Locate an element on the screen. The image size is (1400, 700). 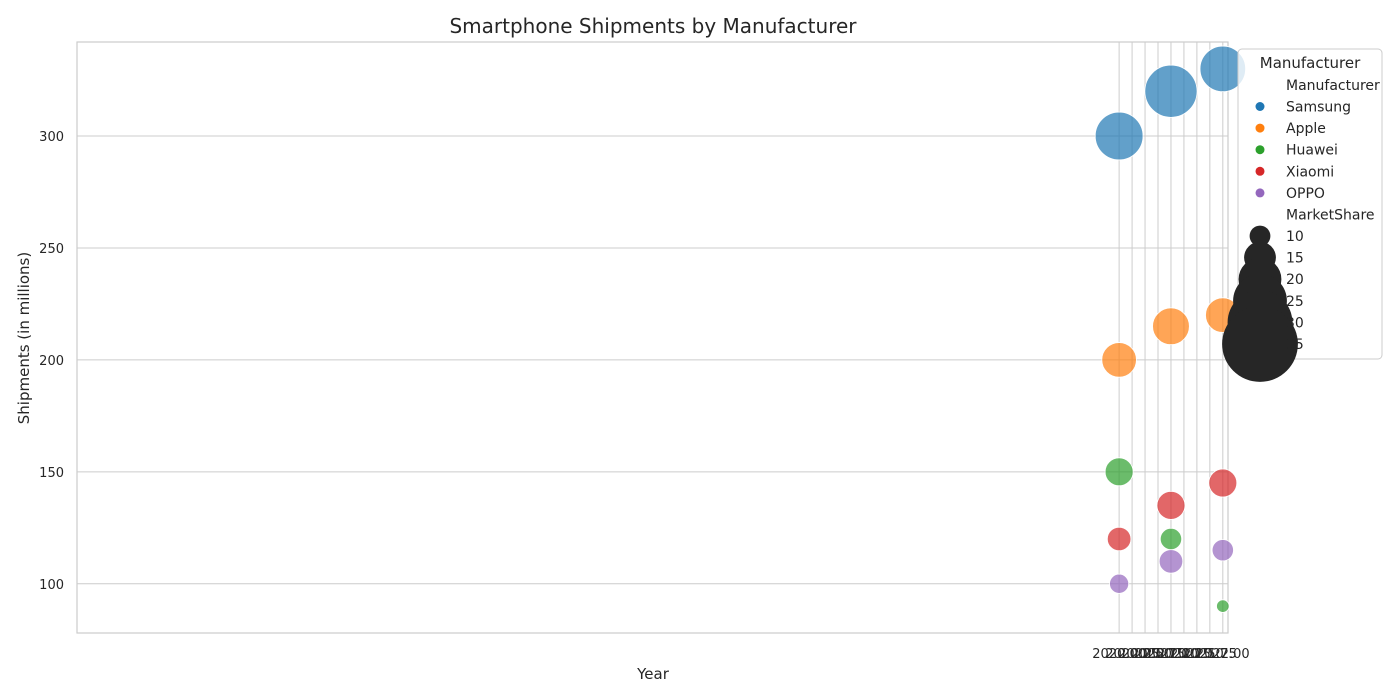
legend-marker-xiaomi is located at coordinates (1260, 171).